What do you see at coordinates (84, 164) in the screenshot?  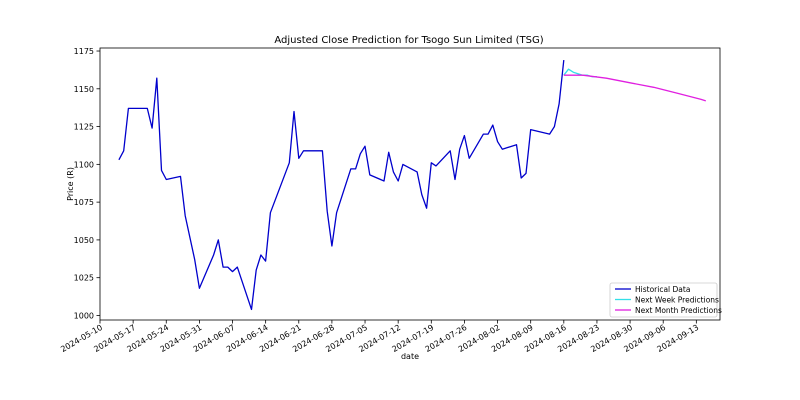 I see `y-tick-label: 1100` at bounding box center [84, 164].